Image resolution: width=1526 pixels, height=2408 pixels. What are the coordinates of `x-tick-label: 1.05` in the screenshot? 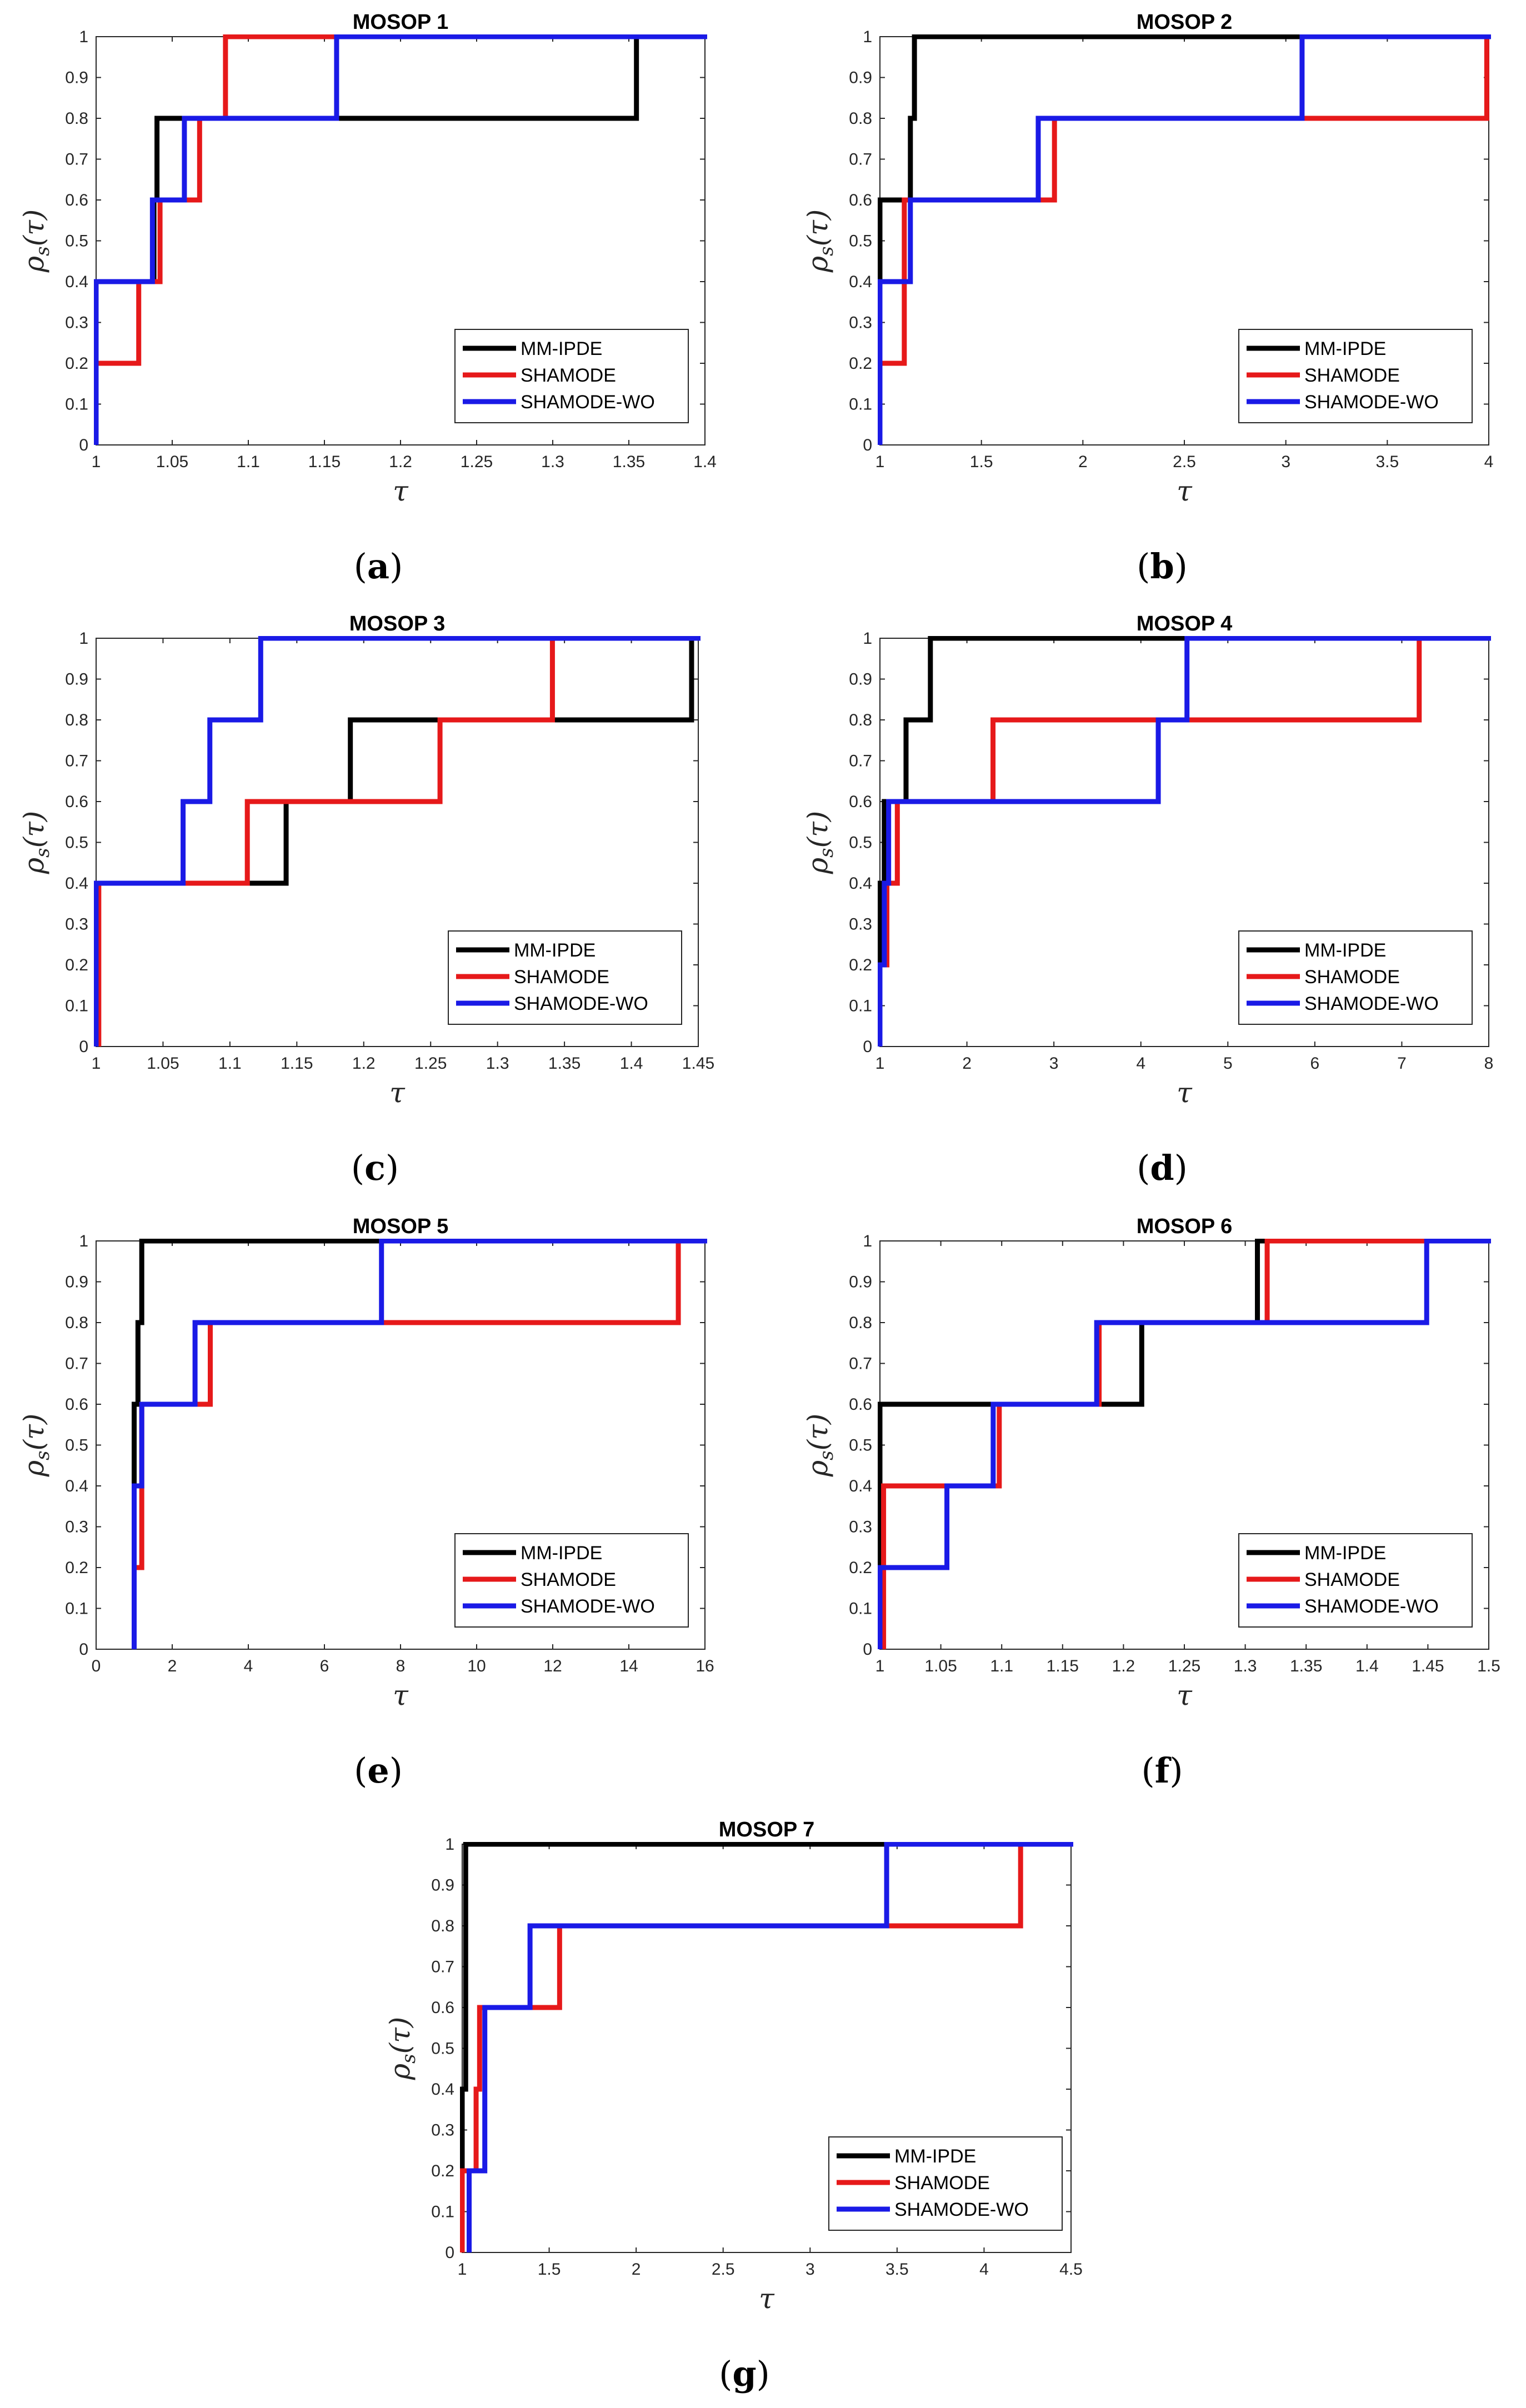 It's located at (940, 1666).